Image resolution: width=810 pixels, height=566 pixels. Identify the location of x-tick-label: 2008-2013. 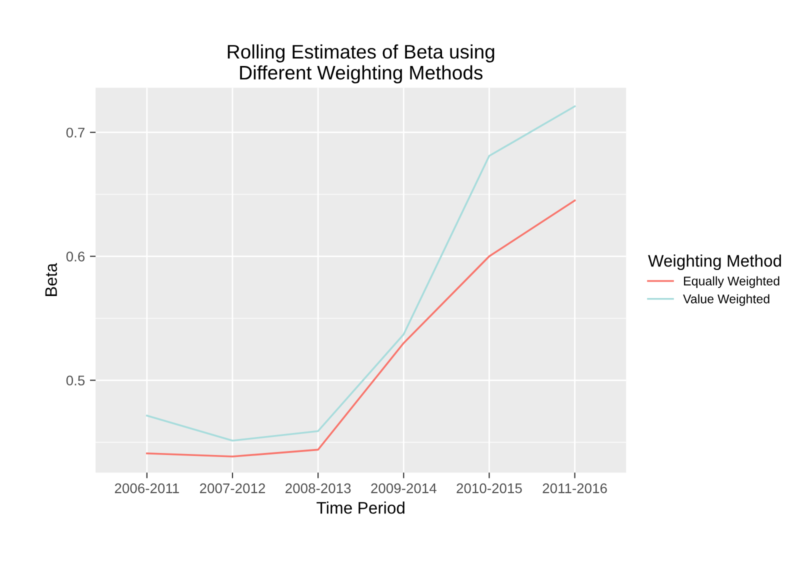
(318, 488).